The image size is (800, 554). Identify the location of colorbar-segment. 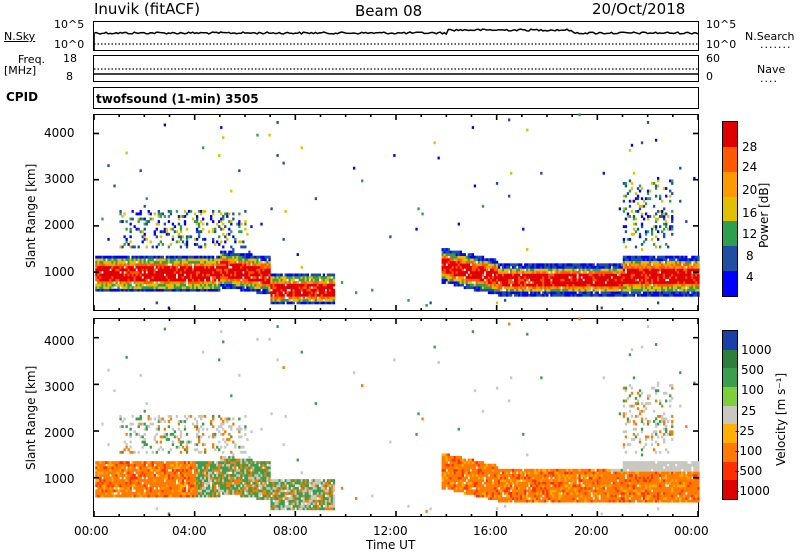
(730, 471).